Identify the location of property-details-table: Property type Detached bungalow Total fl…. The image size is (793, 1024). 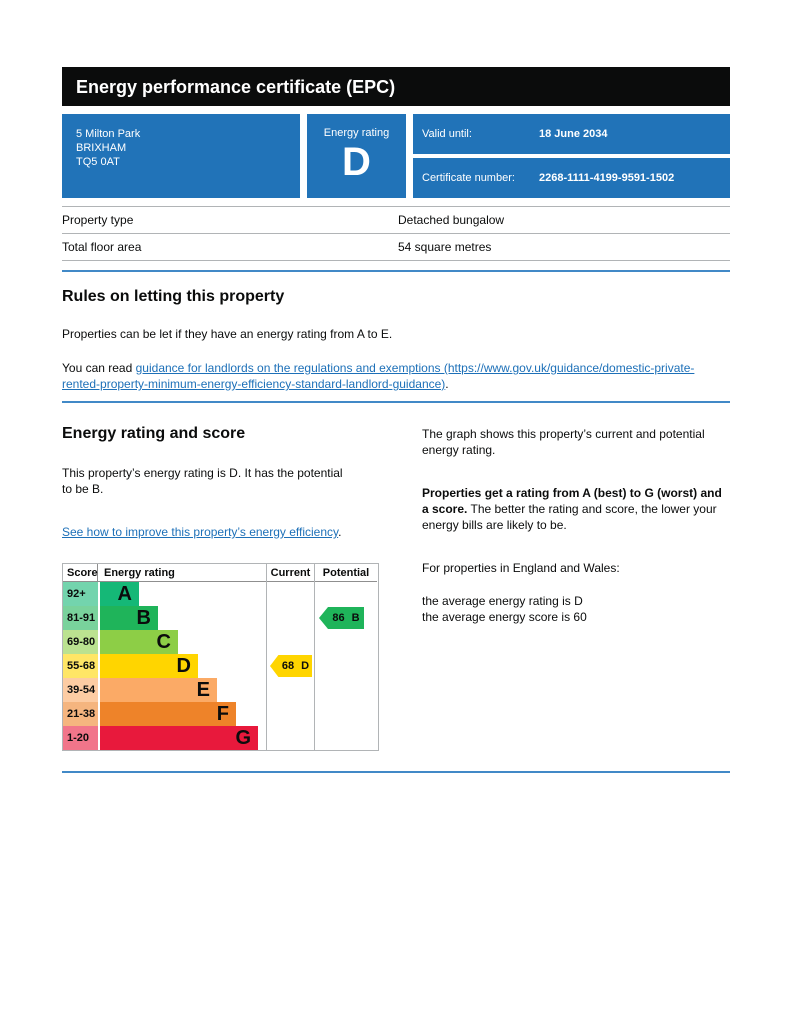
(396, 233).